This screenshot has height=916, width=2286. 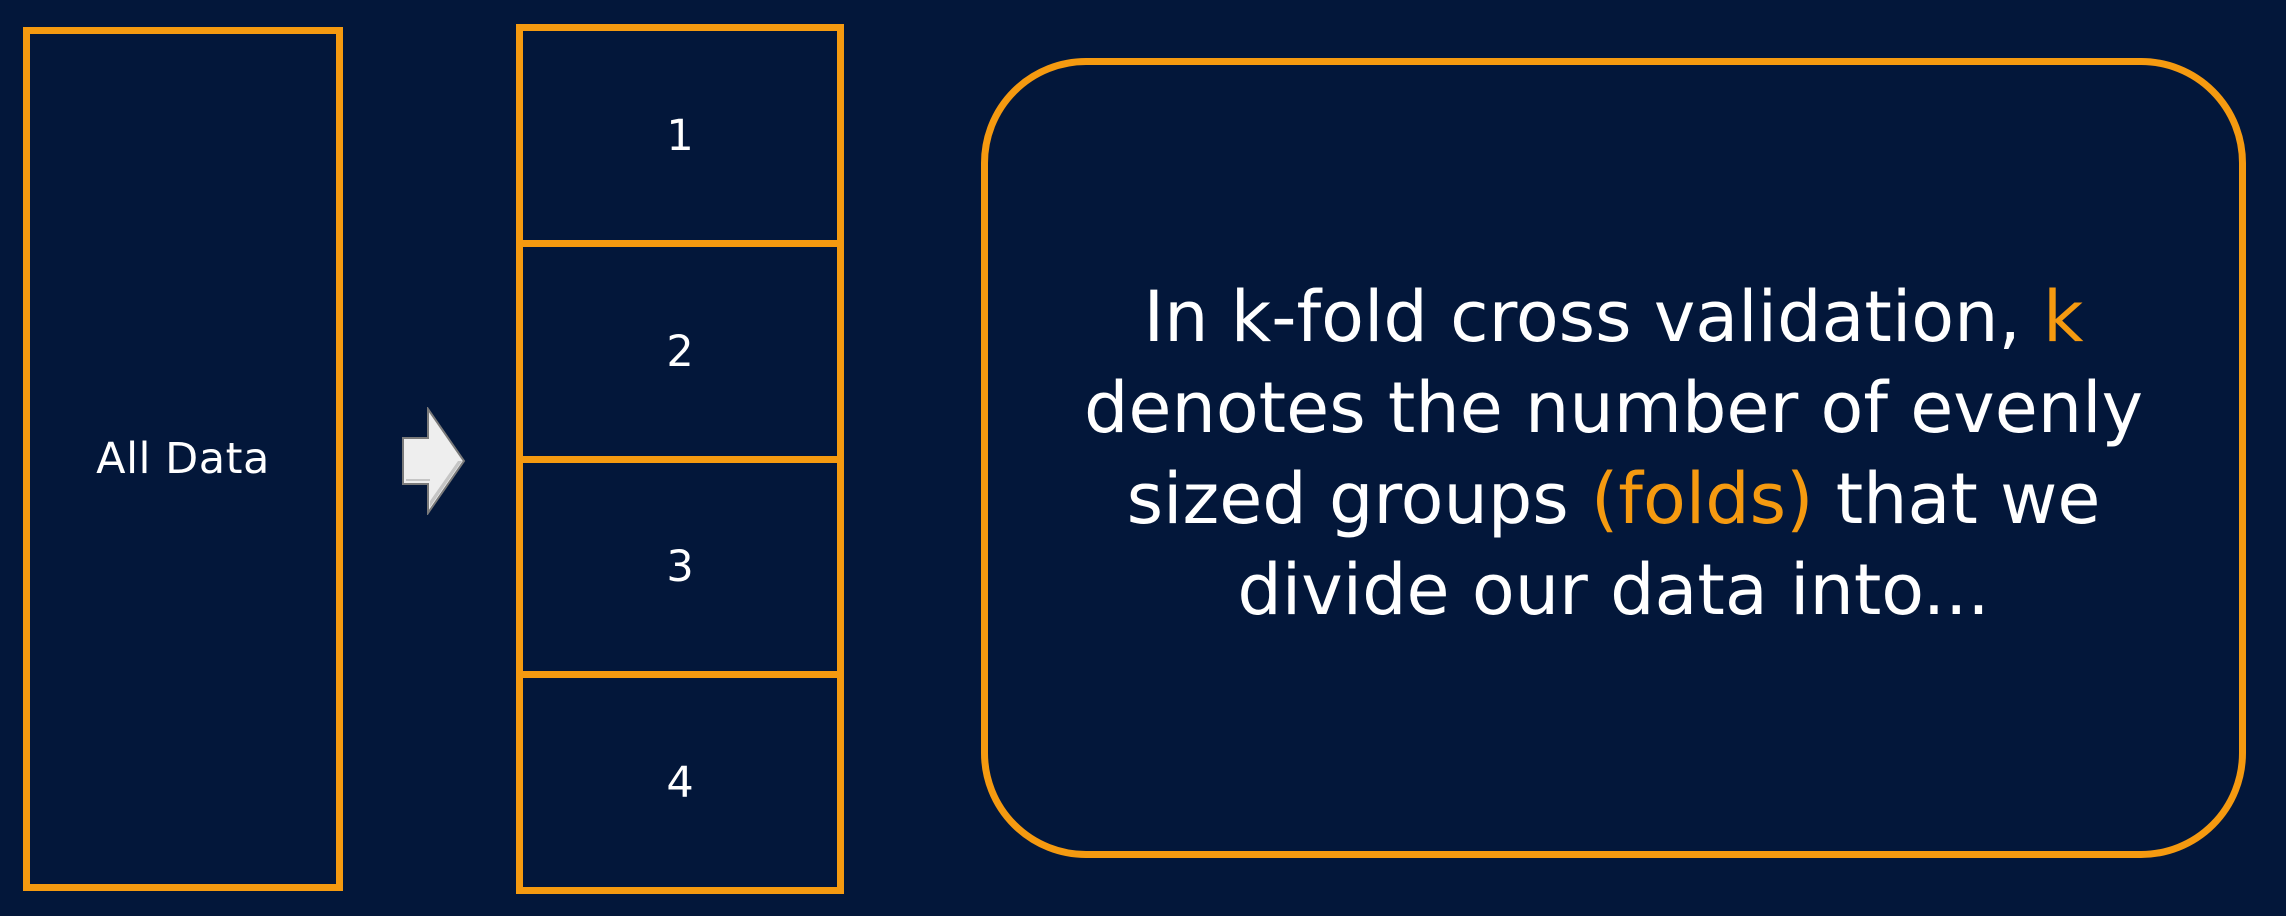 I want to click on fold-label: 1, so click(x=680, y=135).